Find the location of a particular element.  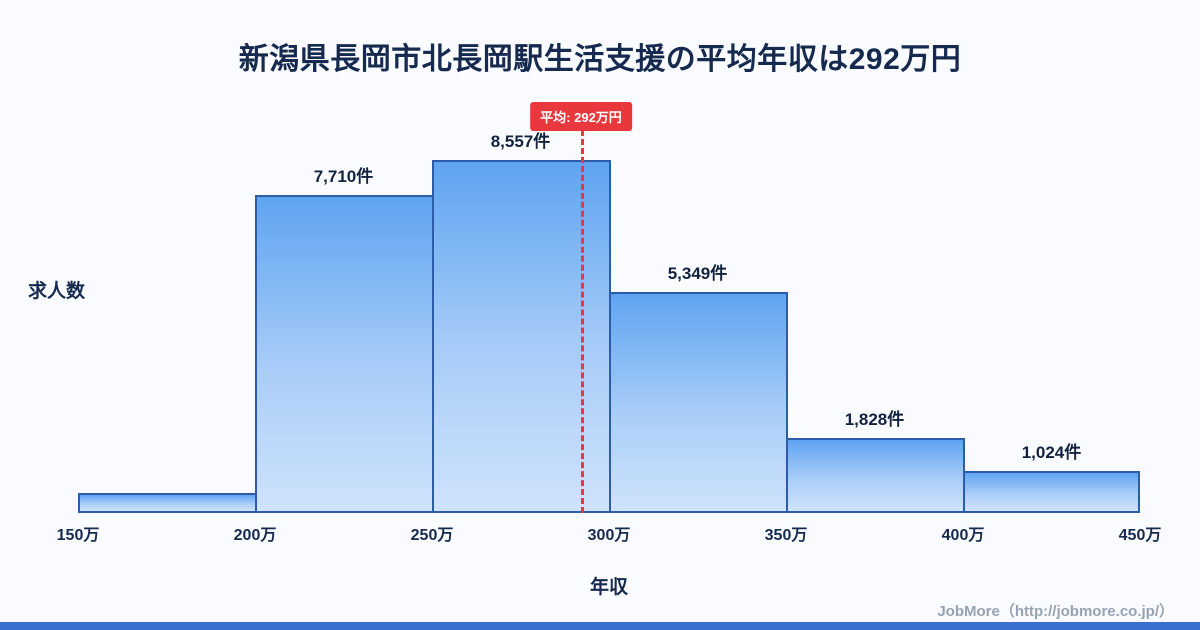

bar-value-label: 8,557件 is located at coordinates (520, 141).